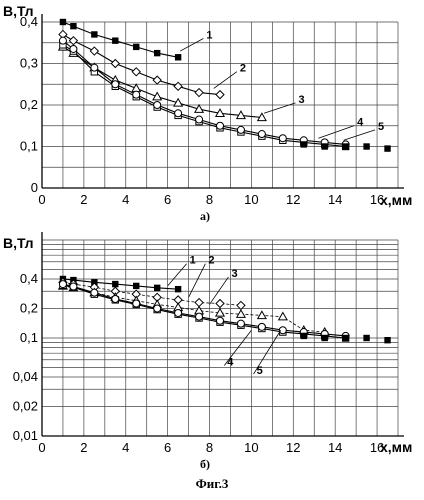 The height and width of the screenshot is (500, 424). Describe the element at coordinates (205, 216) in the screenshot. I see `chart-a-panel-label: а)` at that location.